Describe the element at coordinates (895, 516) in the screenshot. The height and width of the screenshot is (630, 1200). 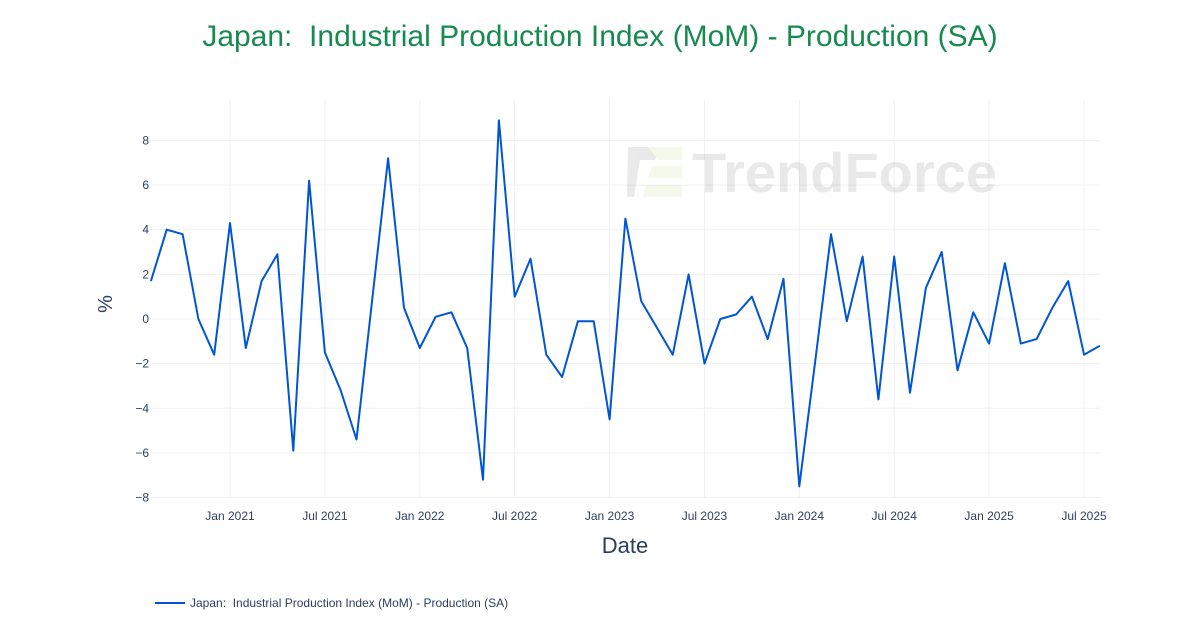
I see `x-tick-label: Jul 2024` at that location.